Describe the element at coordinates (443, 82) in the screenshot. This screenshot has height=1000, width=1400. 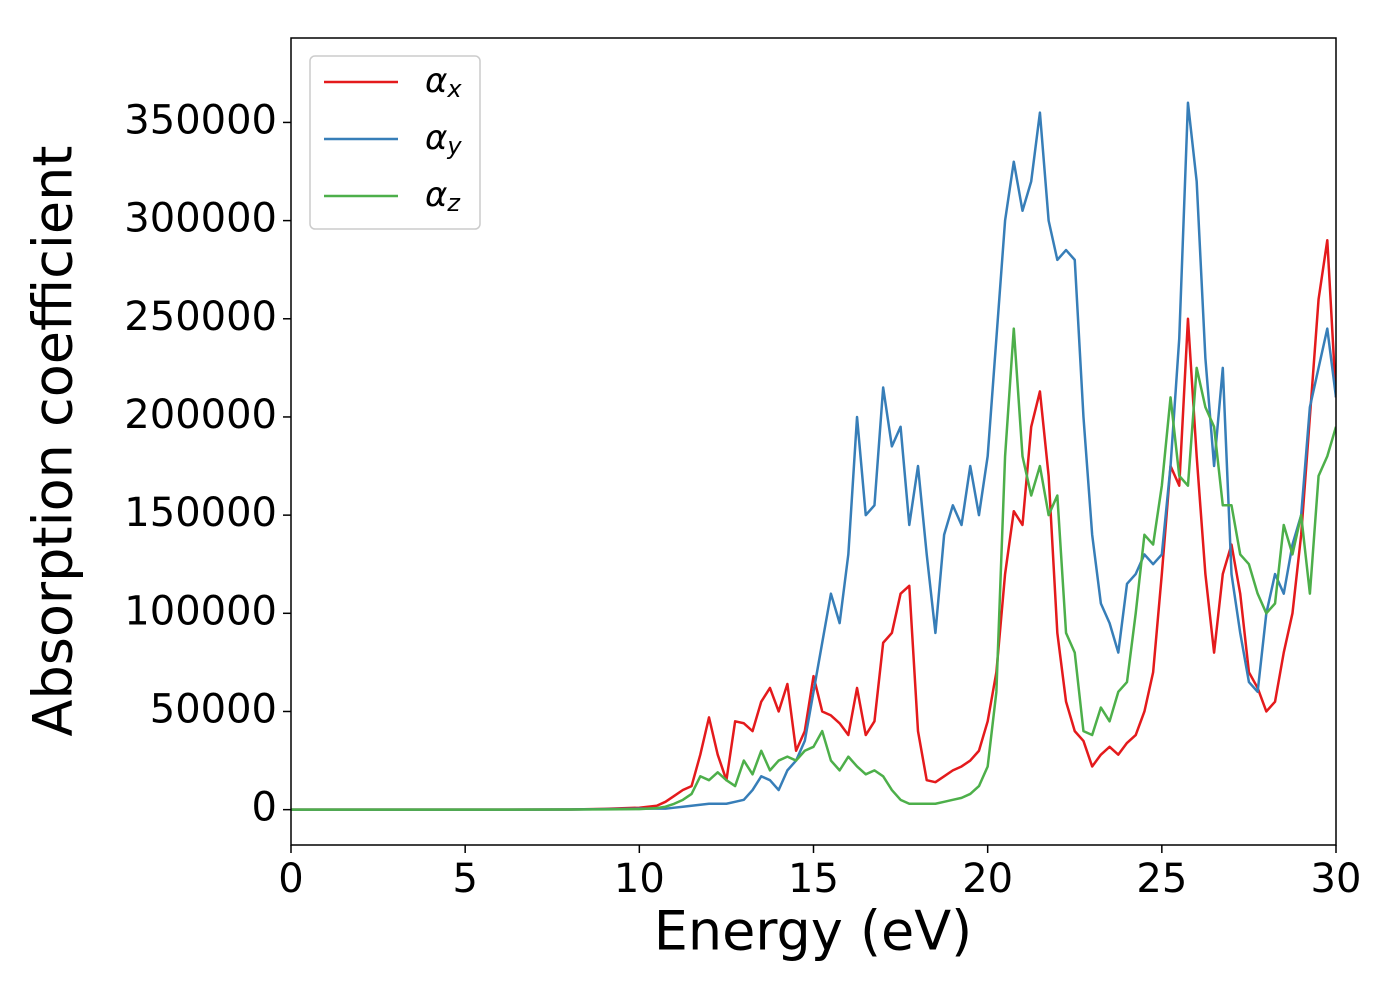
I see `legend-label: αx` at that location.